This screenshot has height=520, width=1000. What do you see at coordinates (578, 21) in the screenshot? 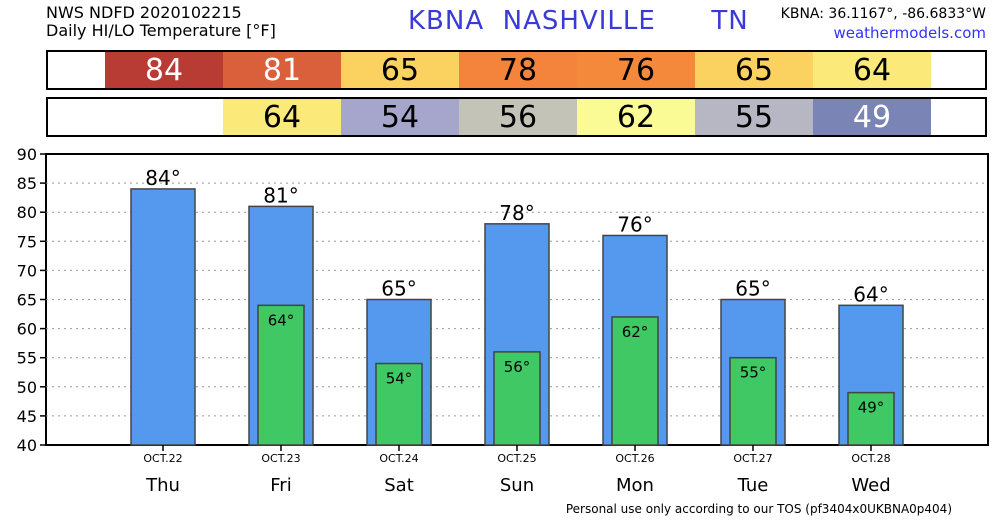
I see `station-title: KBNA NASHVILLE TN` at bounding box center [578, 21].